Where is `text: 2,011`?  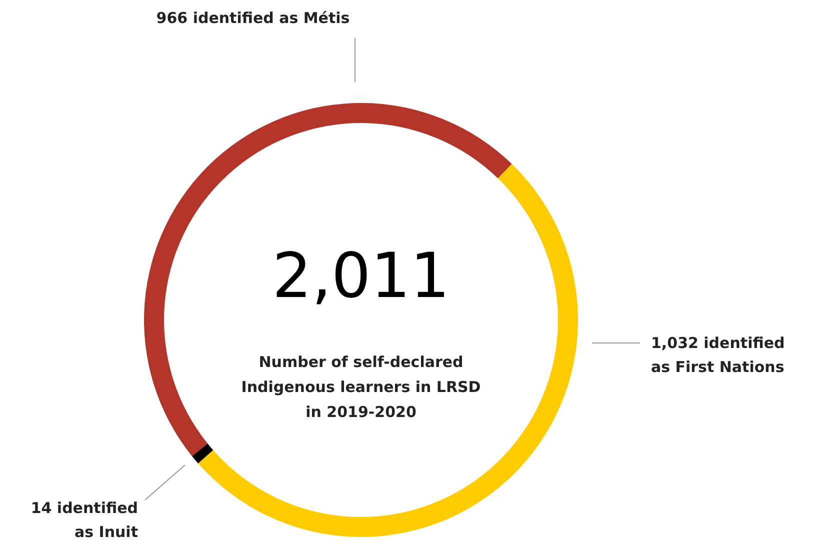
text: 2,011 is located at coordinates (361, 275).